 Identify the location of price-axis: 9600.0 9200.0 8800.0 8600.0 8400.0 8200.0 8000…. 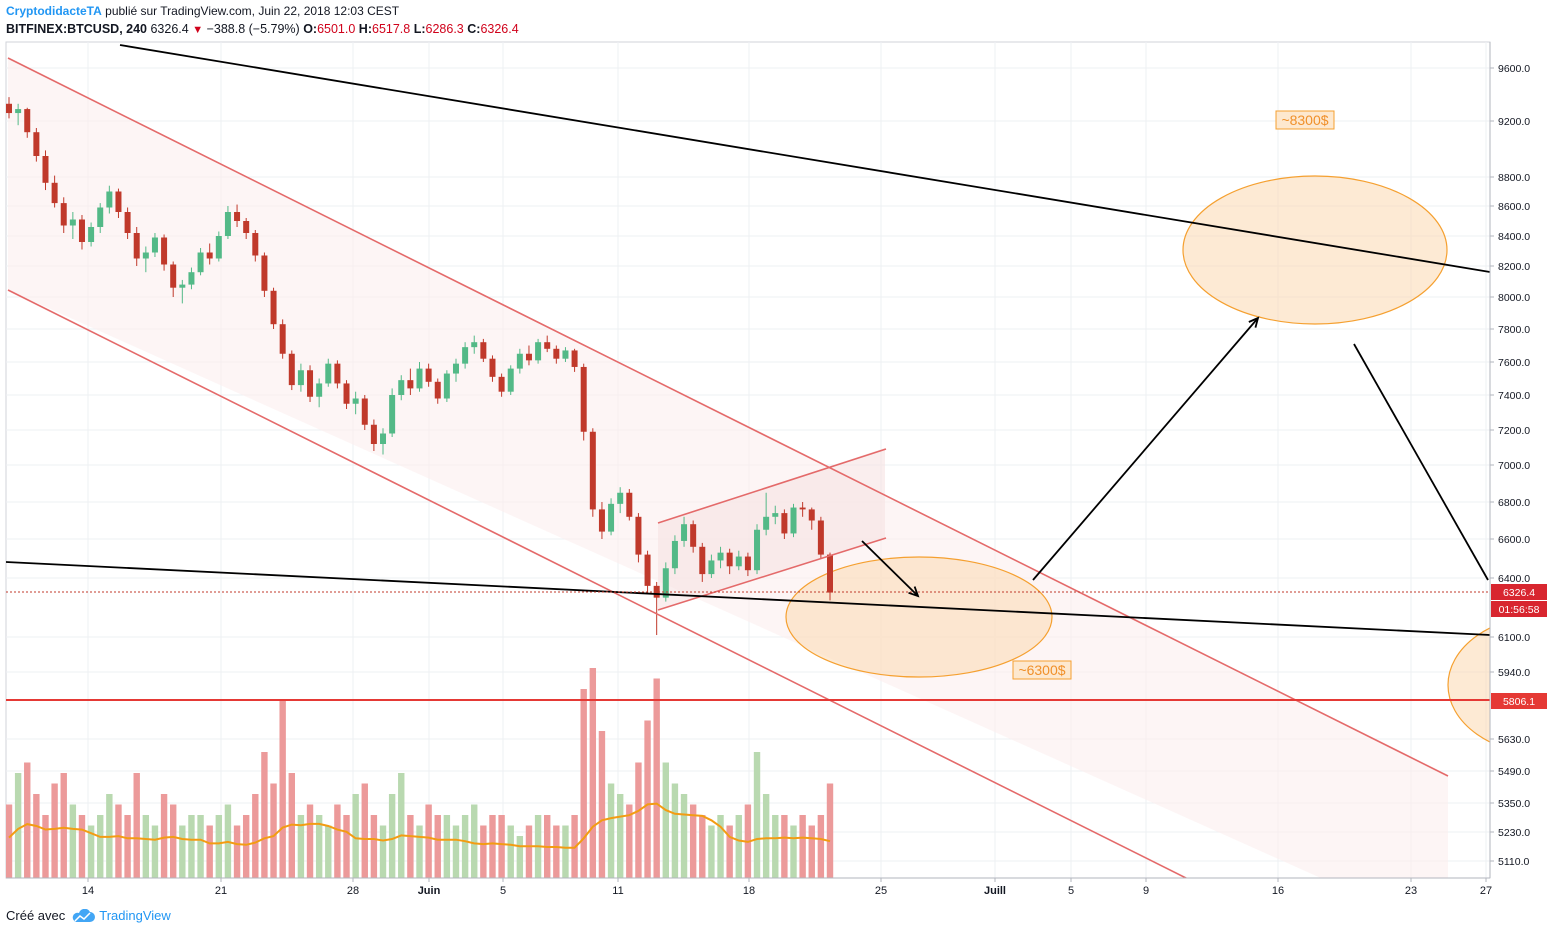
(1518, 460).